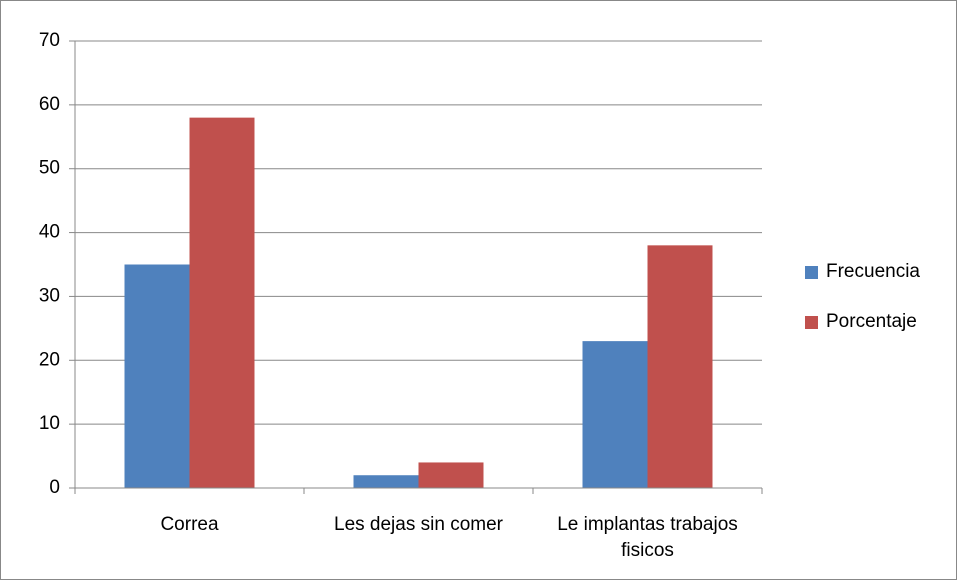 The width and height of the screenshot is (957, 580). Describe the element at coordinates (49, 359) in the screenshot. I see `y-tick-label: 20` at that location.